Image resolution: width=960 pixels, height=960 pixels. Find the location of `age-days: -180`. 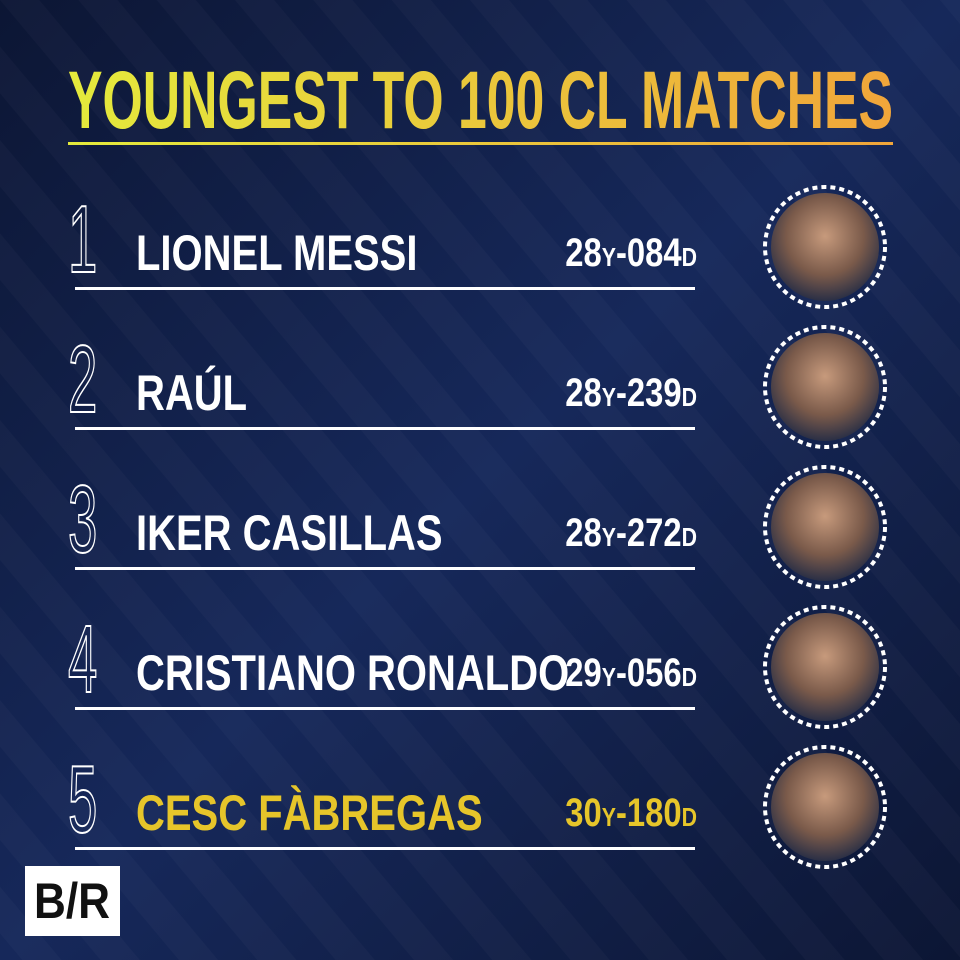

age-days: -180 is located at coordinates (649, 812).